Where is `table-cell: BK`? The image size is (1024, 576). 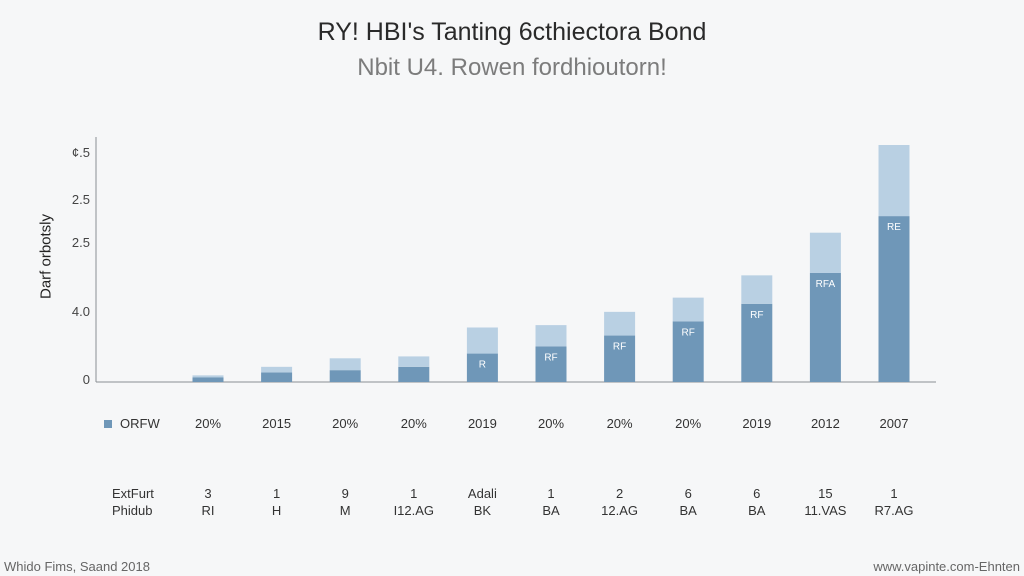
table-cell: BK is located at coordinates (482, 510).